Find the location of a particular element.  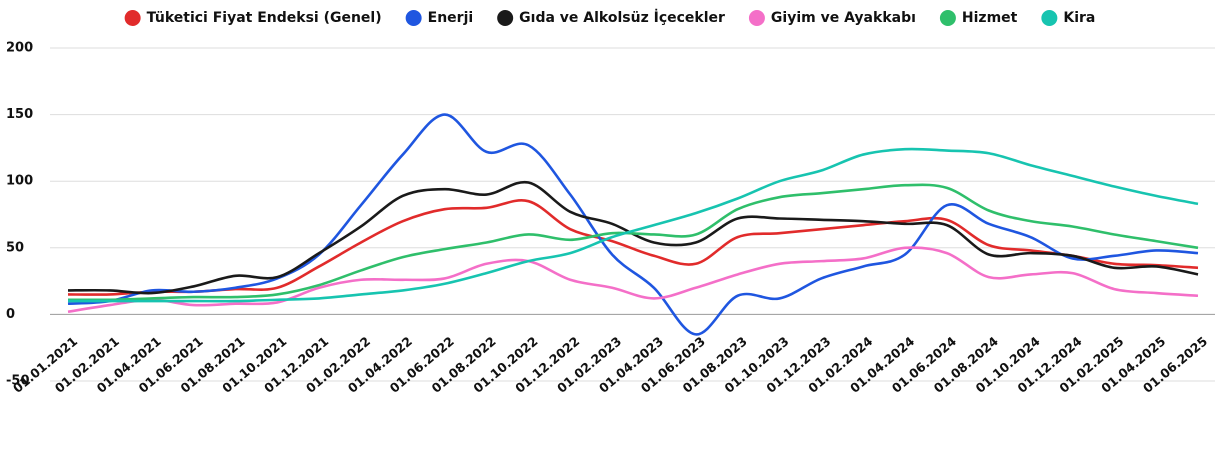

y-tick-label: 0 is located at coordinates (10, 314).